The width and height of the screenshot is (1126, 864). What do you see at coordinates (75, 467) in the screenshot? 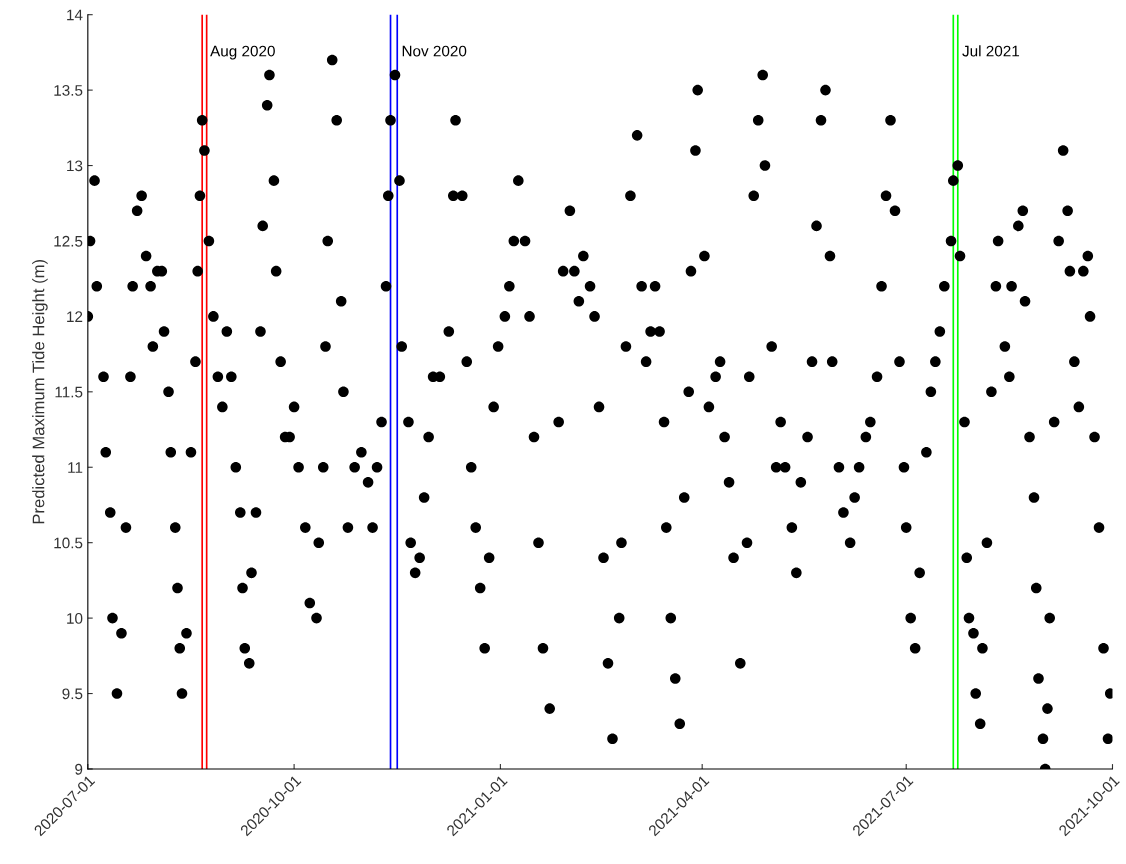
I see `y-tick-label: 11` at bounding box center [75, 467].